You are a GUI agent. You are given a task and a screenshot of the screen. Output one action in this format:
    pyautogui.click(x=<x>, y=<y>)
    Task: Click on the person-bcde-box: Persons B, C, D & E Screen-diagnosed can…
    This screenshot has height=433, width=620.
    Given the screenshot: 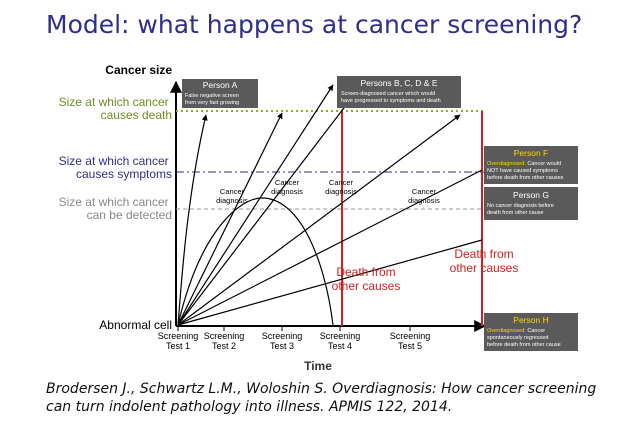 What is the action you would take?
    pyautogui.click(x=399, y=92)
    